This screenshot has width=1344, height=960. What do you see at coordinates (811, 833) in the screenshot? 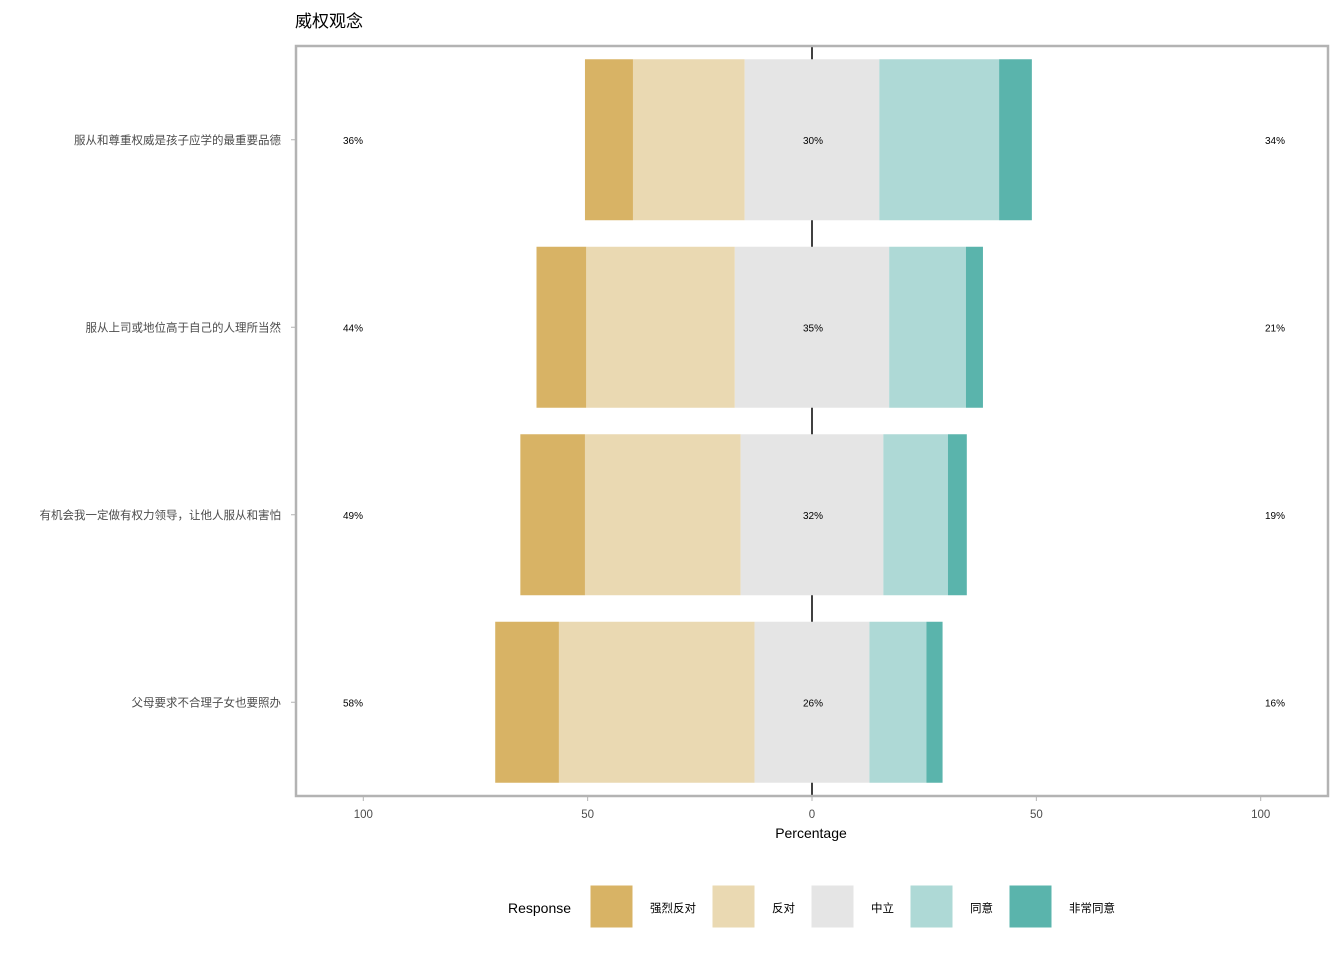
I see `x-axis-title: Percentage` at bounding box center [811, 833].